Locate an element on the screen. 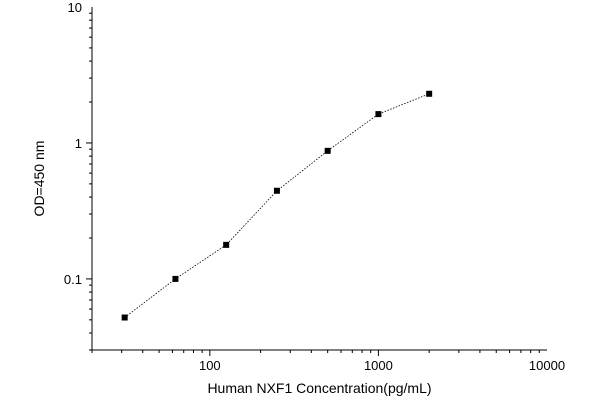 The height and width of the screenshot is (400, 600). y-tick-label: 10 is located at coordinates (75, 7).